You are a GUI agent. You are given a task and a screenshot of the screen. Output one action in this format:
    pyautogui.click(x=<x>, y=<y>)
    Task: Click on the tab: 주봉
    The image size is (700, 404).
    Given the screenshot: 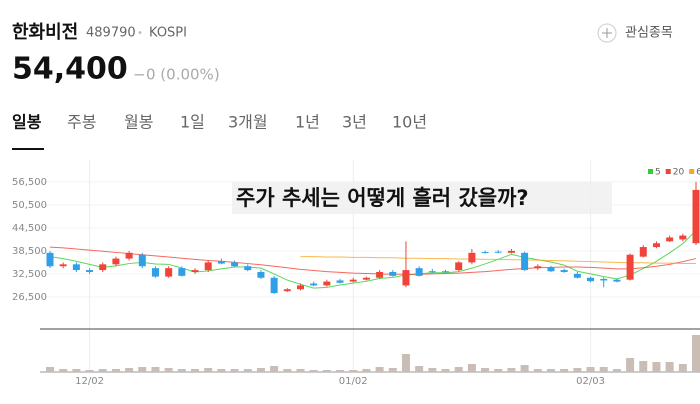 What is the action you would take?
    pyautogui.click(x=81, y=122)
    